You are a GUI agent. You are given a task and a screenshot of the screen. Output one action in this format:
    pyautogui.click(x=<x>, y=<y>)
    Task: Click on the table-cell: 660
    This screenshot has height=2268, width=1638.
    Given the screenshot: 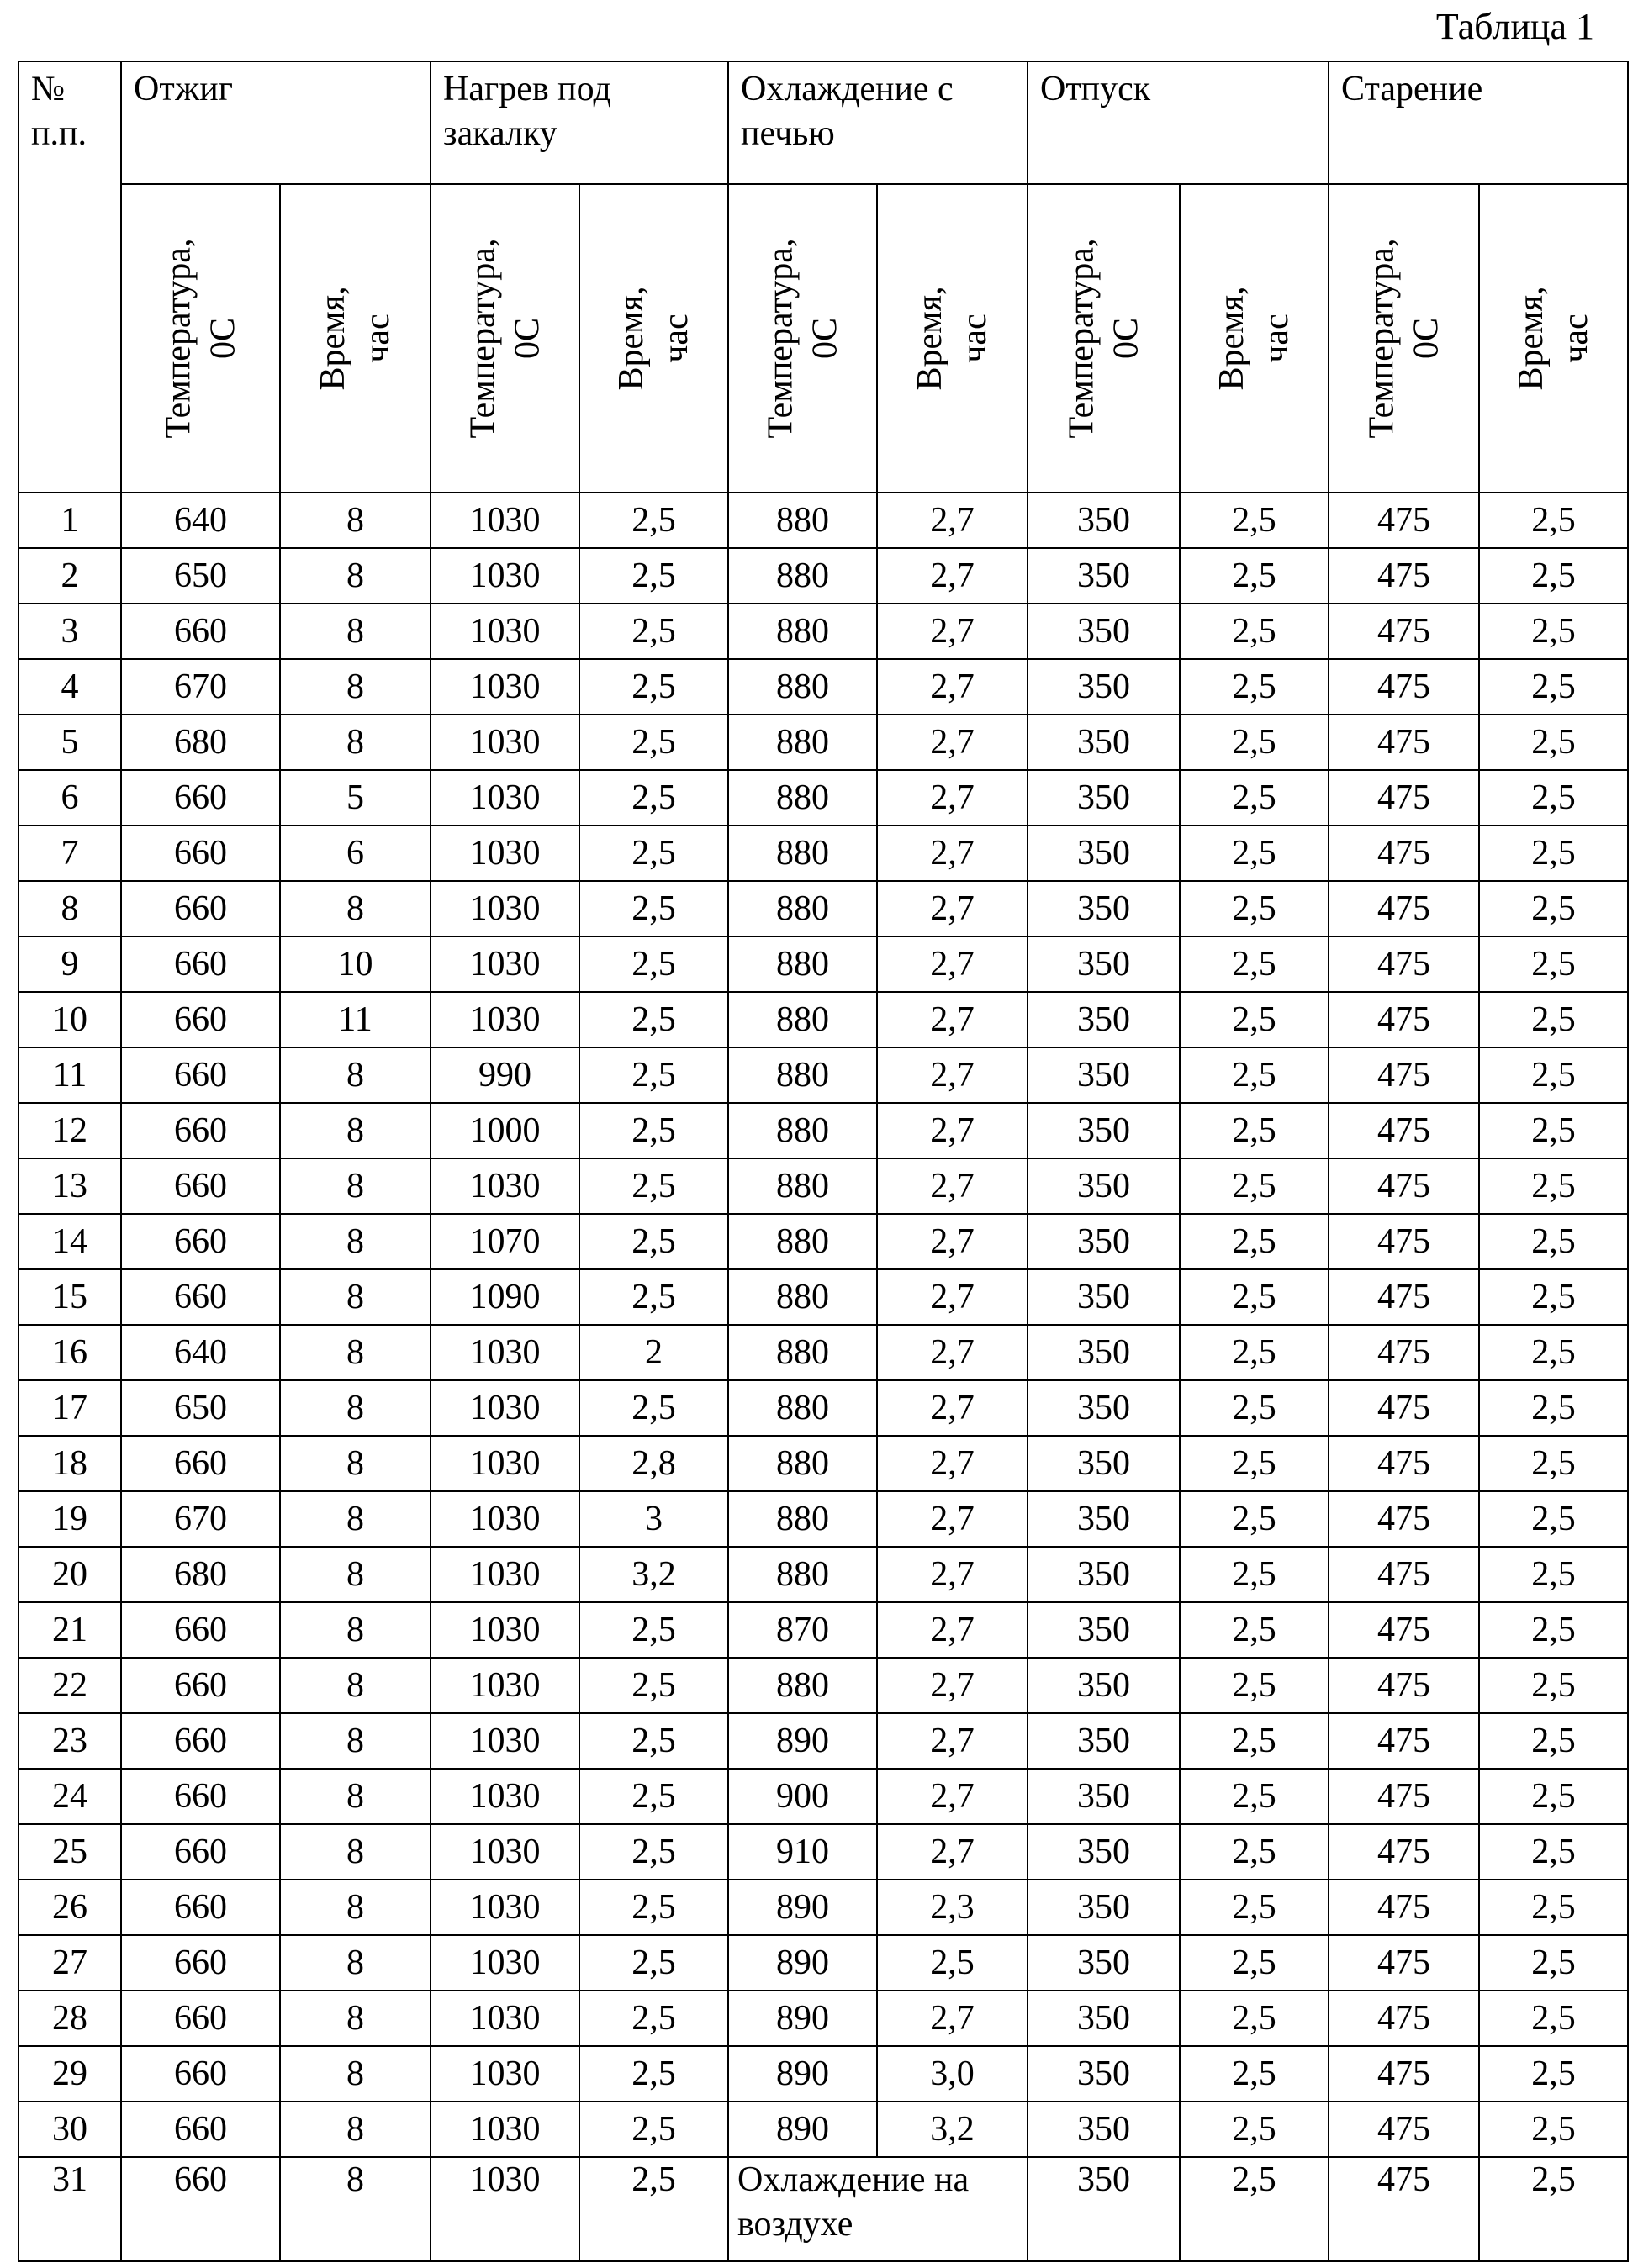 What is the action you would take?
    pyautogui.click(x=200, y=631)
    